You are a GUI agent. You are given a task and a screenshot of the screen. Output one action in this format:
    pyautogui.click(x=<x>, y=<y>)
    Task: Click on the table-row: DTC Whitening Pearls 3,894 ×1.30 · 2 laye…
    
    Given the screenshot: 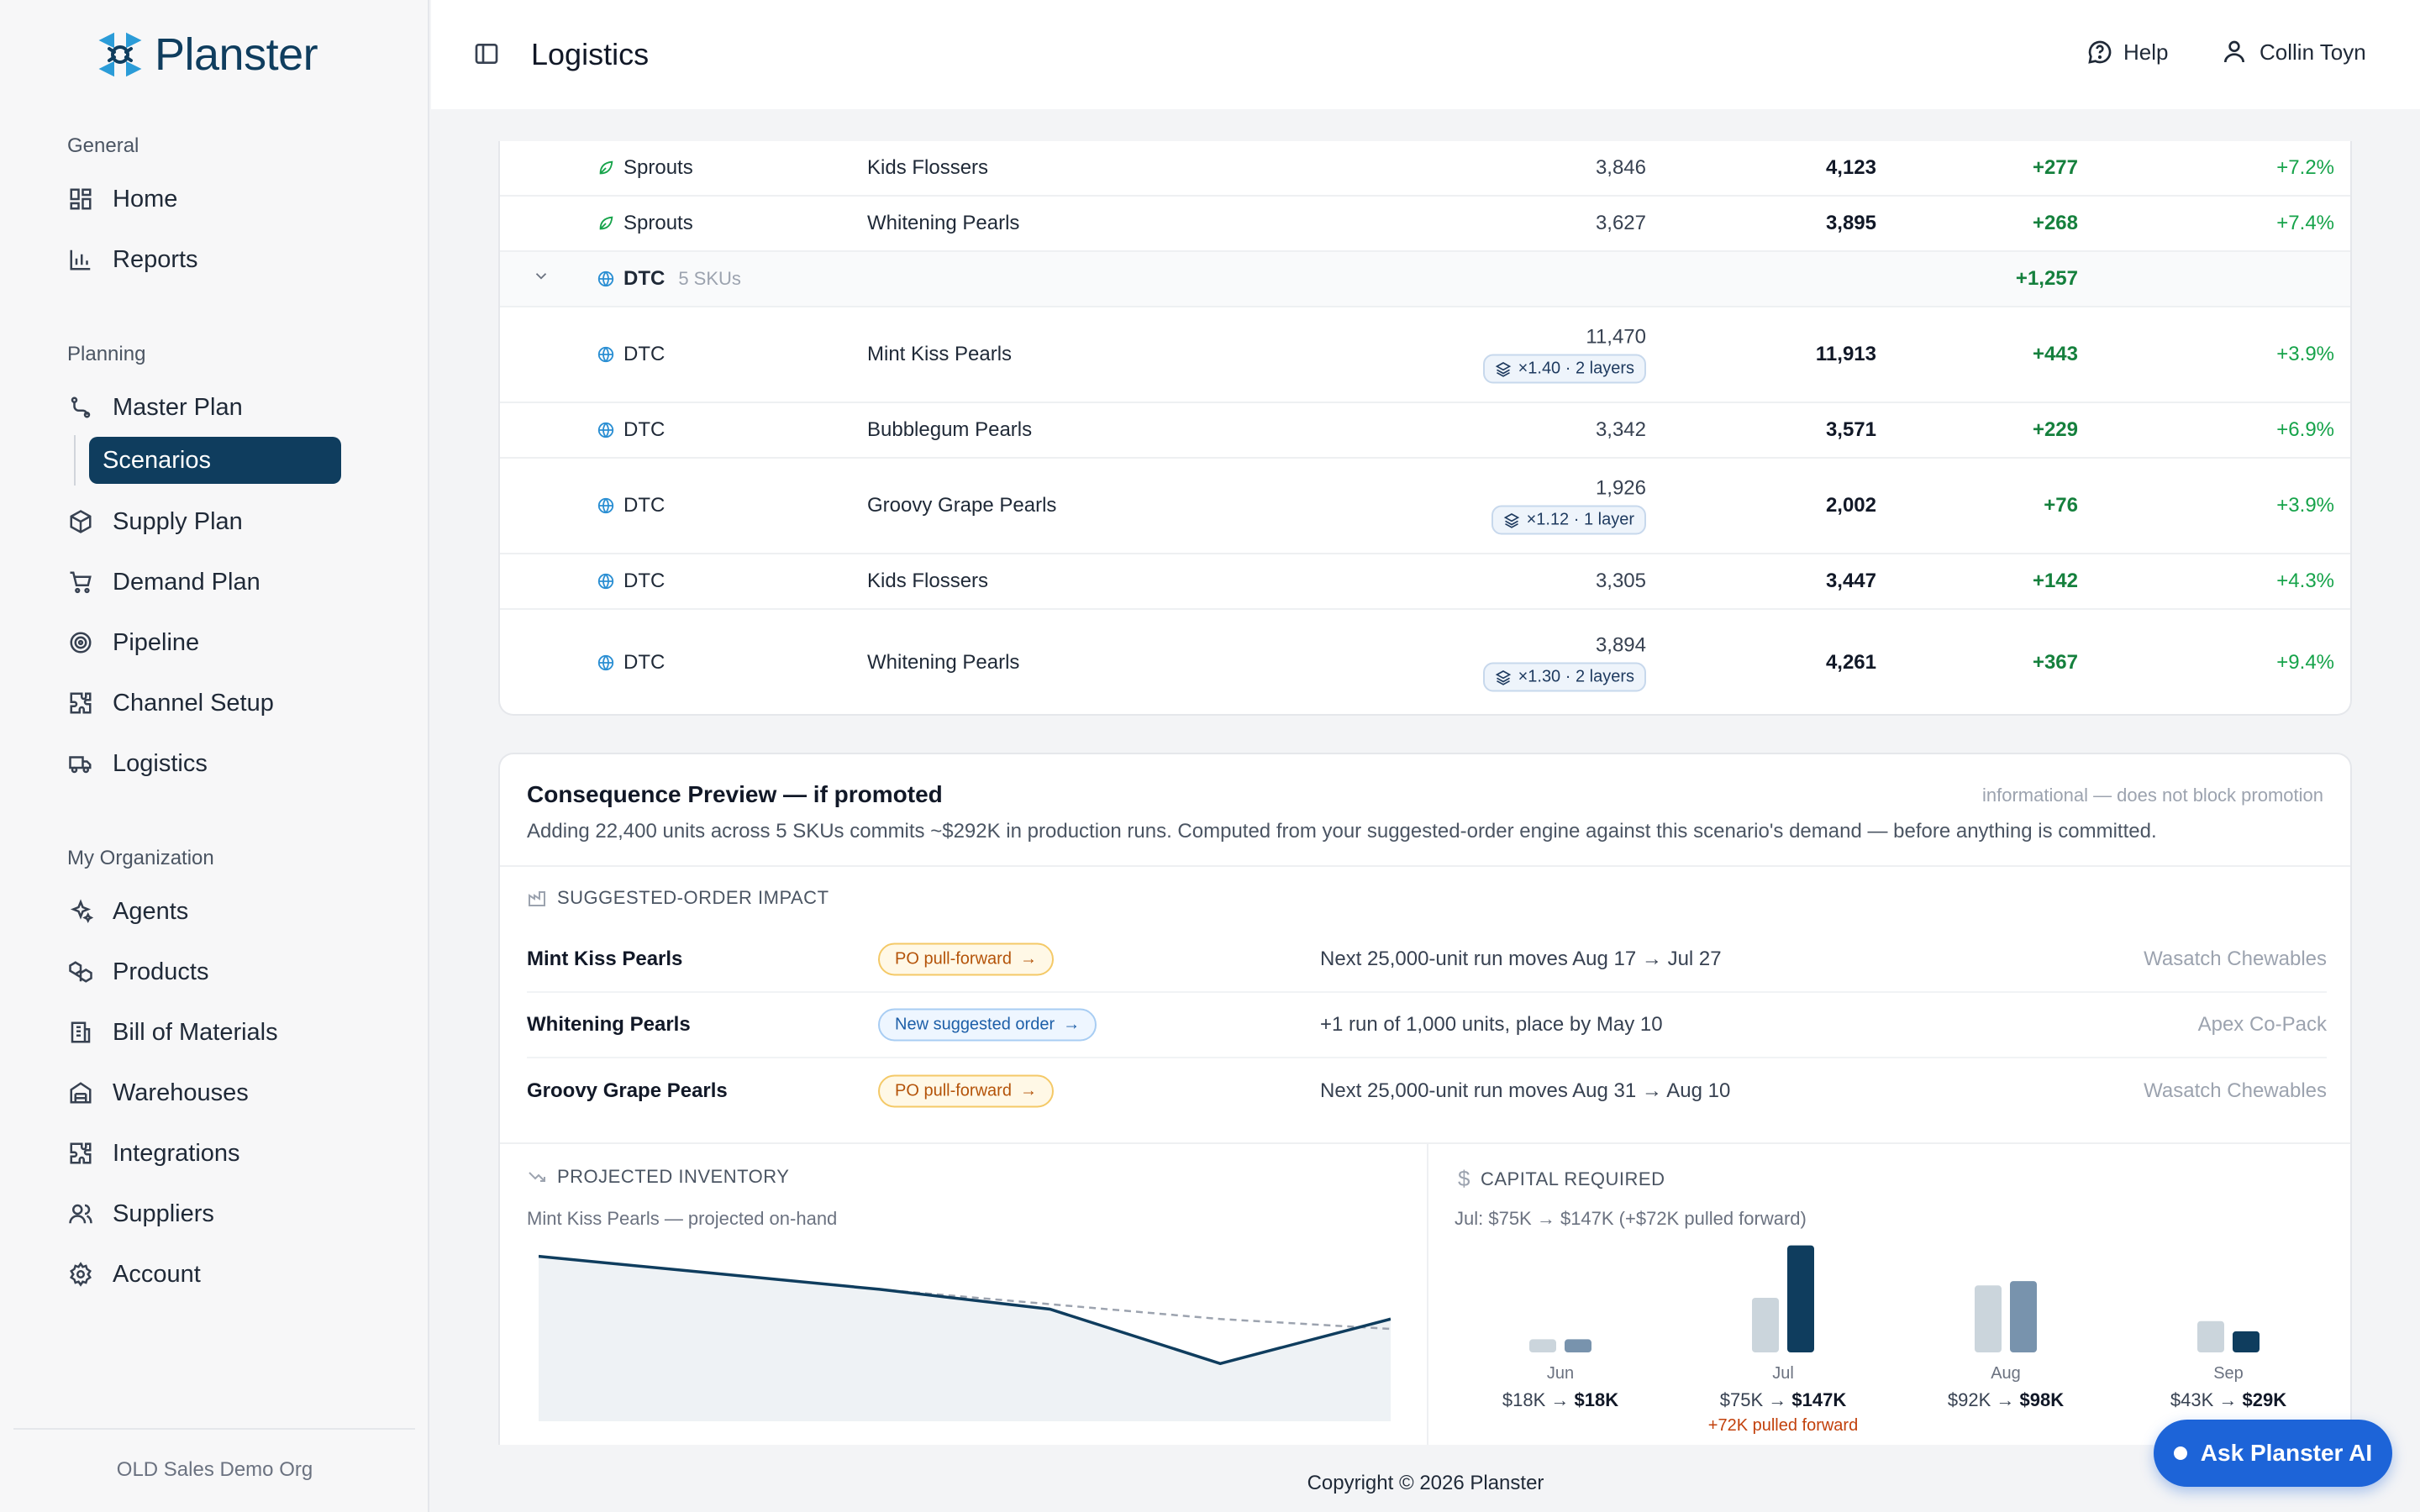 What is the action you would take?
    pyautogui.click(x=1425, y=662)
    